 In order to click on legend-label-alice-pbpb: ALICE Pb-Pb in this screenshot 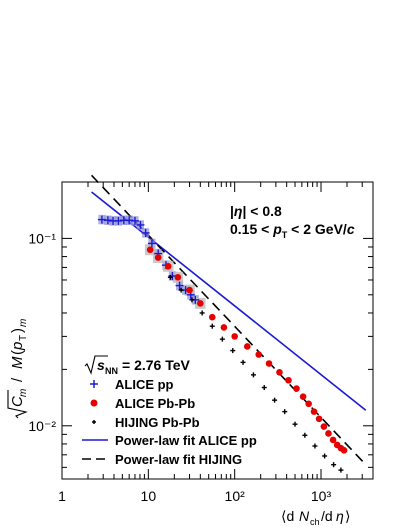, I will do `click(155, 403)`.